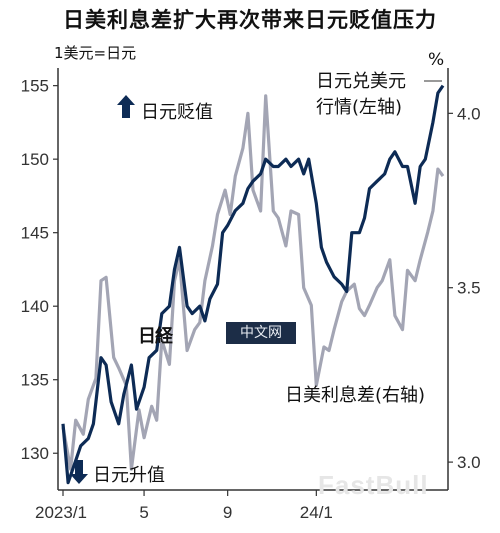 The width and height of the screenshot is (500, 533). I want to click on right-axis-tick-label: 3.5, so click(469, 288).